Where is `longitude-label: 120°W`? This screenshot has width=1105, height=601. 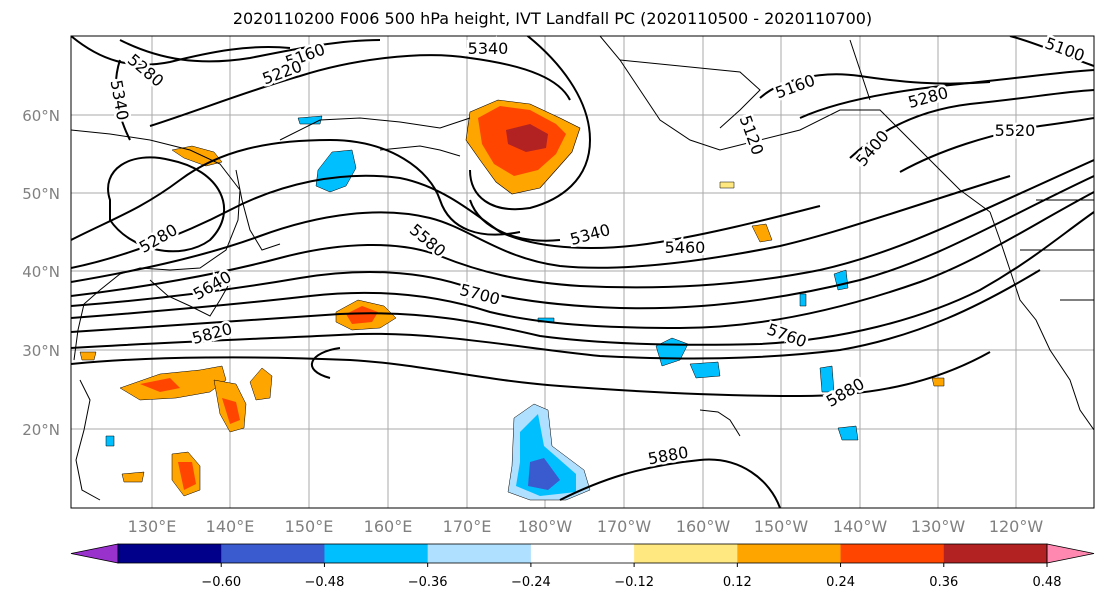
longitude-label: 120°W is located at coordinates (1016, 526).